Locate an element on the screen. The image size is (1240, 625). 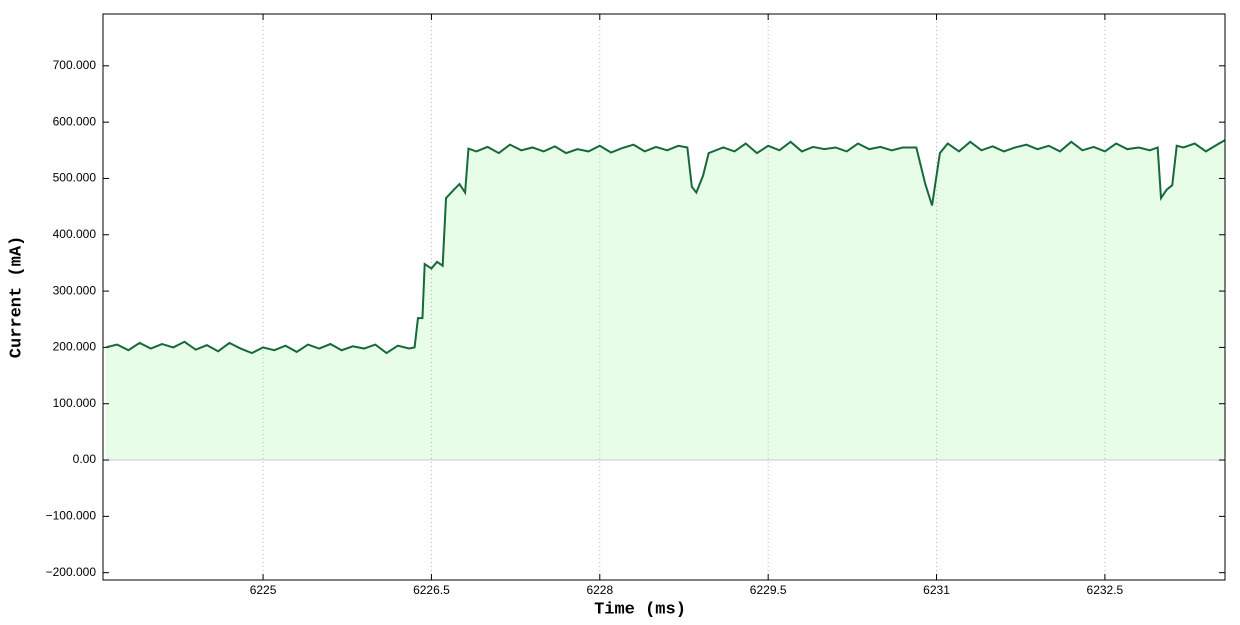
y-tick-label: 500.000 is located at coordinates (75, 178).